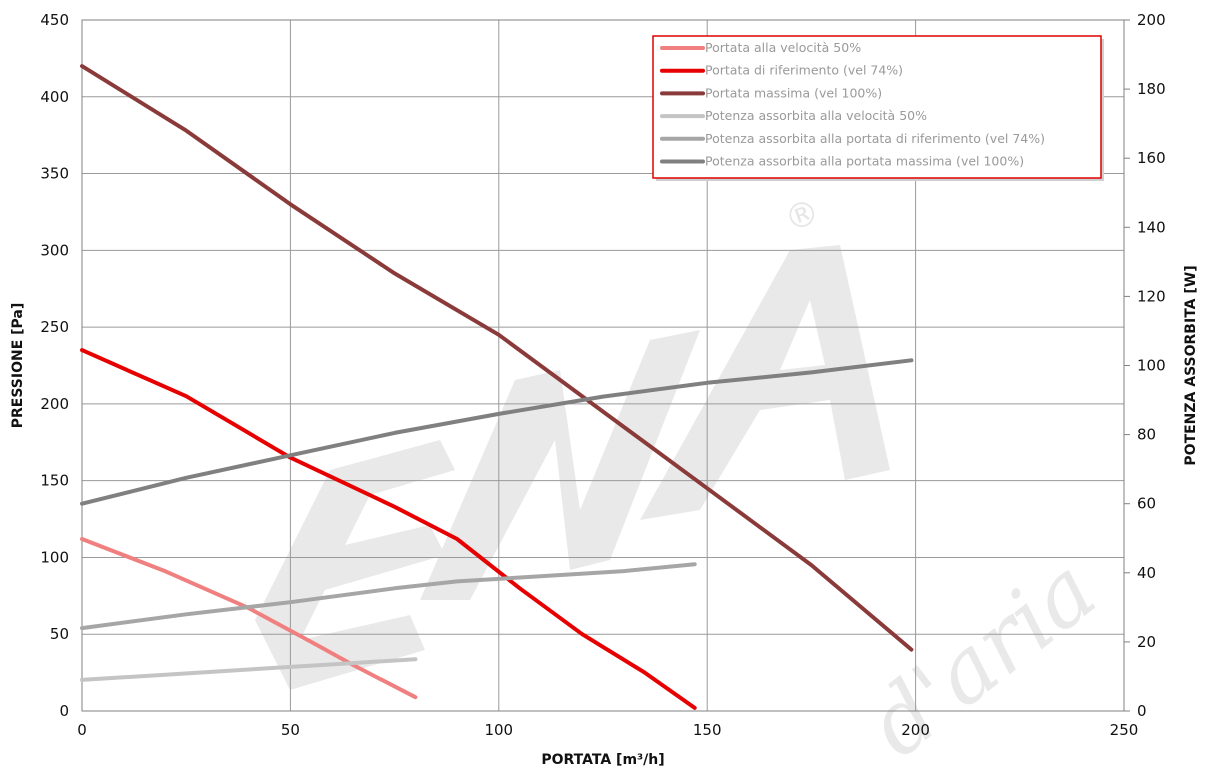 The image size is (1212, 773). I want to click on y-left-tick-label: 300, so click(54, 250).